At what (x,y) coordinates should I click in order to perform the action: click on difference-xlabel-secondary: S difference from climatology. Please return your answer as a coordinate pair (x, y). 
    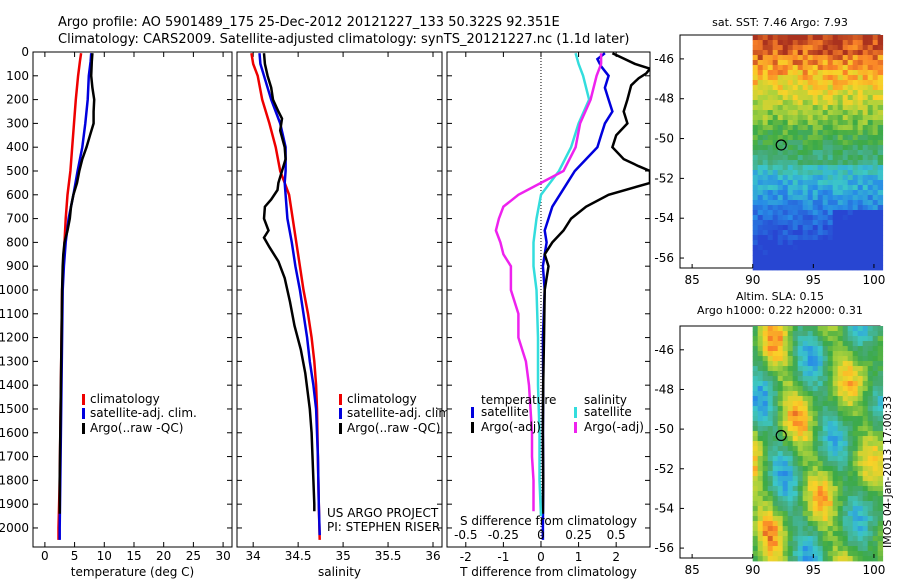
    Looking at the image, I should click on (548, 521).